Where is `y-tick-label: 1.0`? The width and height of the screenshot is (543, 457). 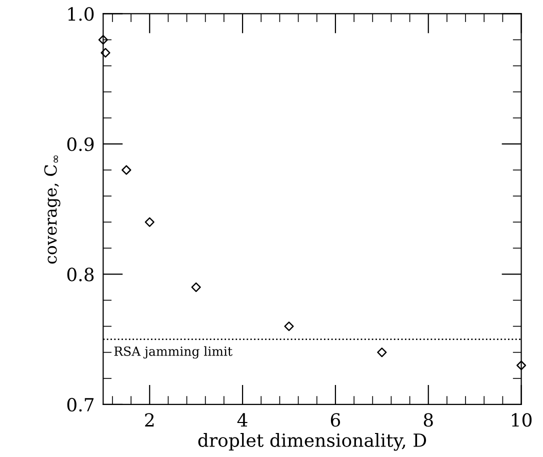
y-tick-label: 1.0 is located at coordinates (81, 14).